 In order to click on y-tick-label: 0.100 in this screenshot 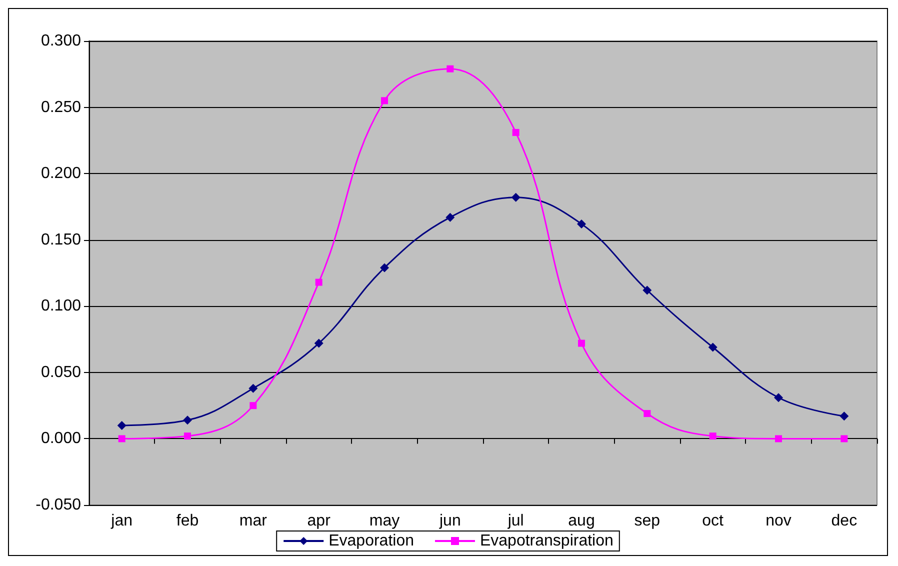, I will do `click(61, 306)`.